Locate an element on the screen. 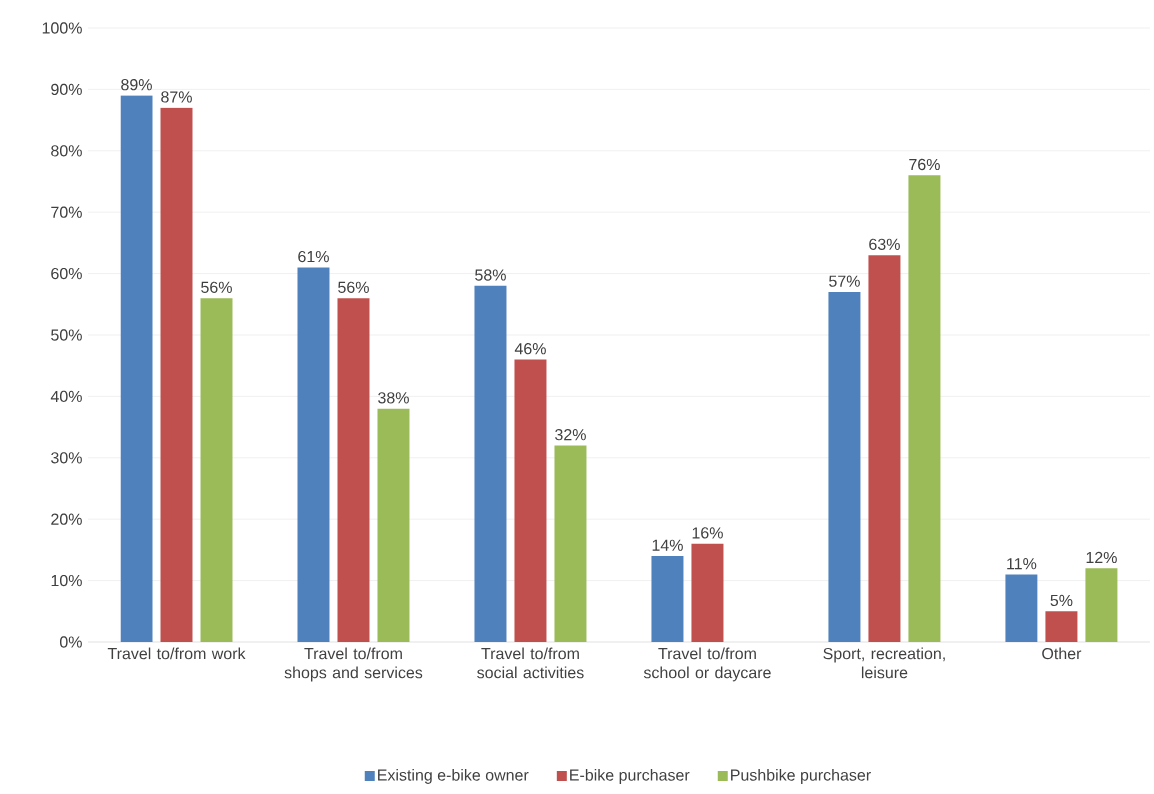 The height and width of the screenshot is (794, 1154). legend-label: Existing e-bike owner is located at coordinates (453, 776).